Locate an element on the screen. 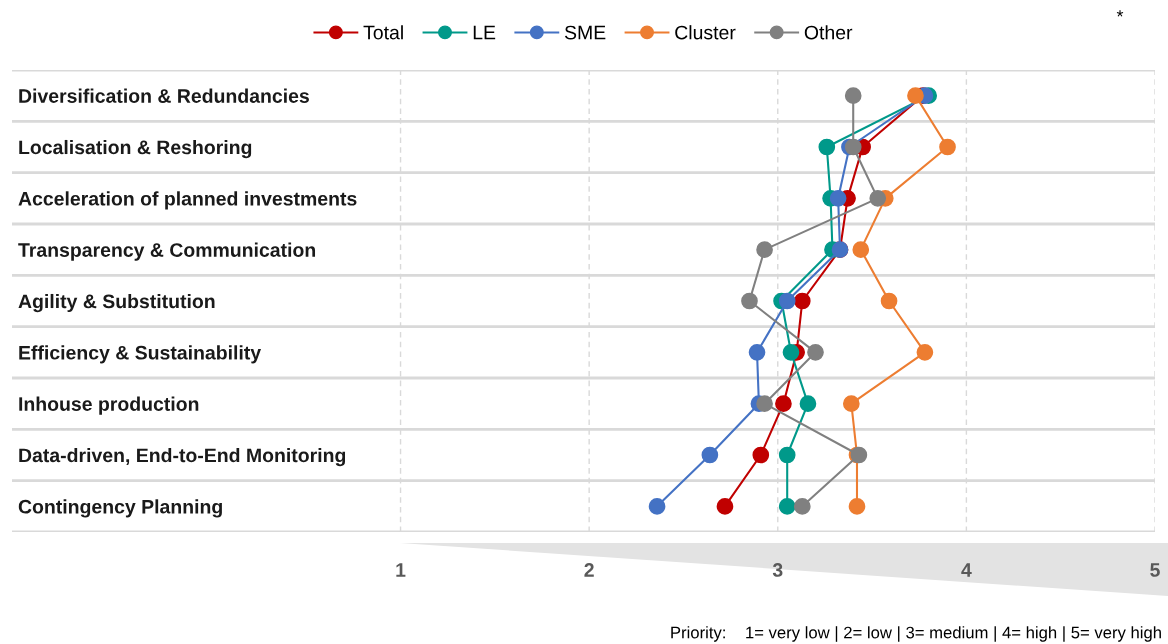  legend-label: SME is located at coordinates (585, 32).